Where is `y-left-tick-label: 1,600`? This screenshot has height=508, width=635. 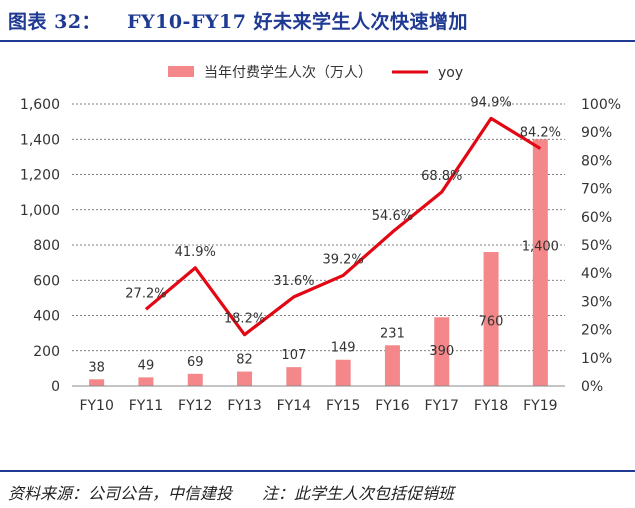 y-left-tick-label: 1,600 is located at coordinates (40, 105).